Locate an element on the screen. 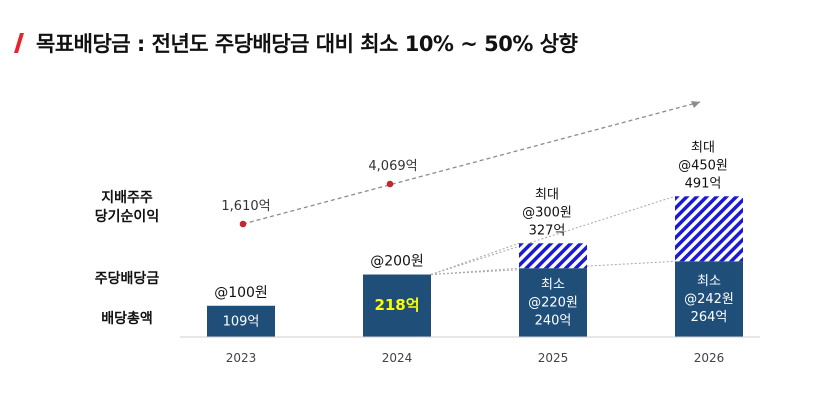 The image size is (820, 412). x-tick-2025: 2025 is located at coordinates (553, 358).